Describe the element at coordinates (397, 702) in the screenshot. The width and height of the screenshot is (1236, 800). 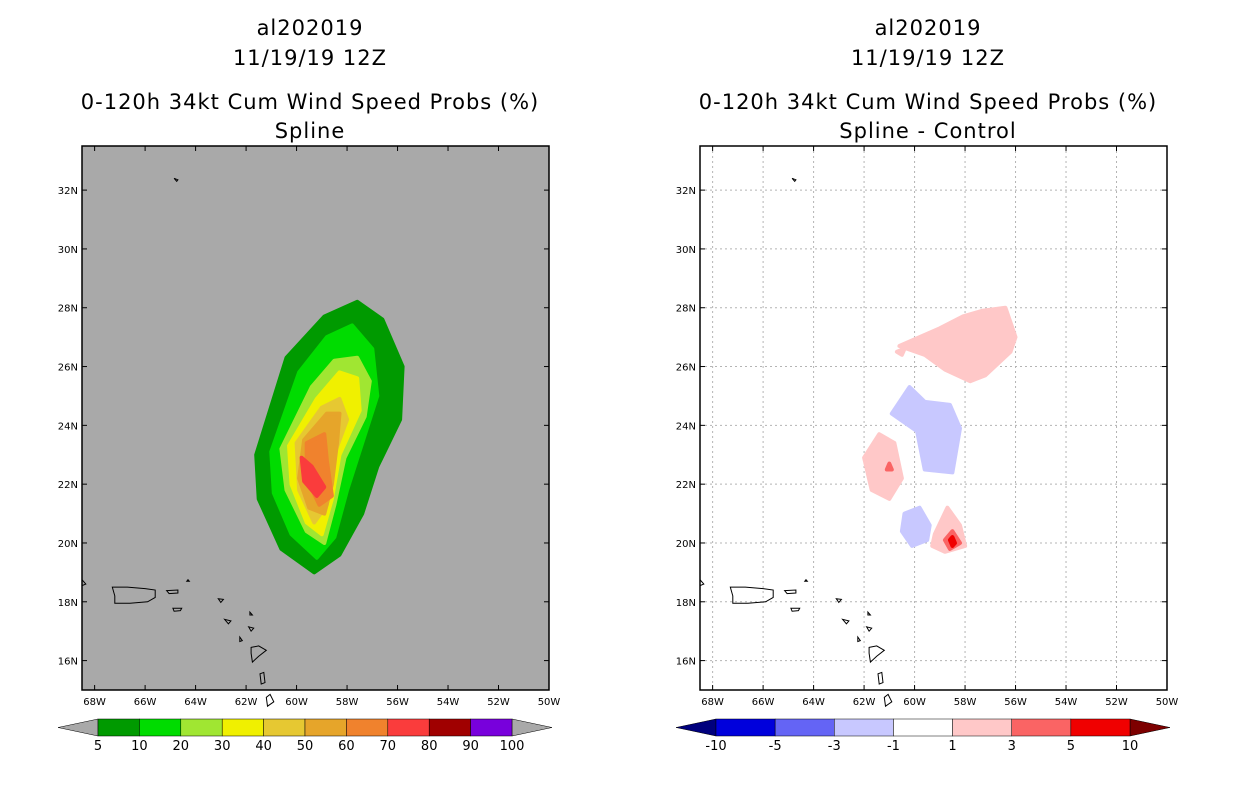
I see `x-tick-label: 56W` at that location.